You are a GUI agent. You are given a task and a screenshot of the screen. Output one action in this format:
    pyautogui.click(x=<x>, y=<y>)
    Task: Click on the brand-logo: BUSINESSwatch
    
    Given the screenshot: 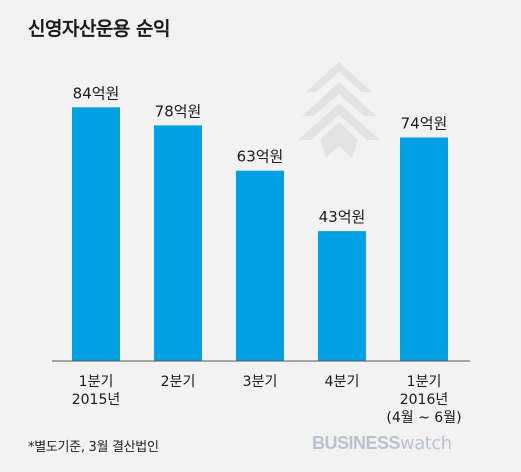 What is the action you would take?
    pyautogui.click(x=382, y=443)
    